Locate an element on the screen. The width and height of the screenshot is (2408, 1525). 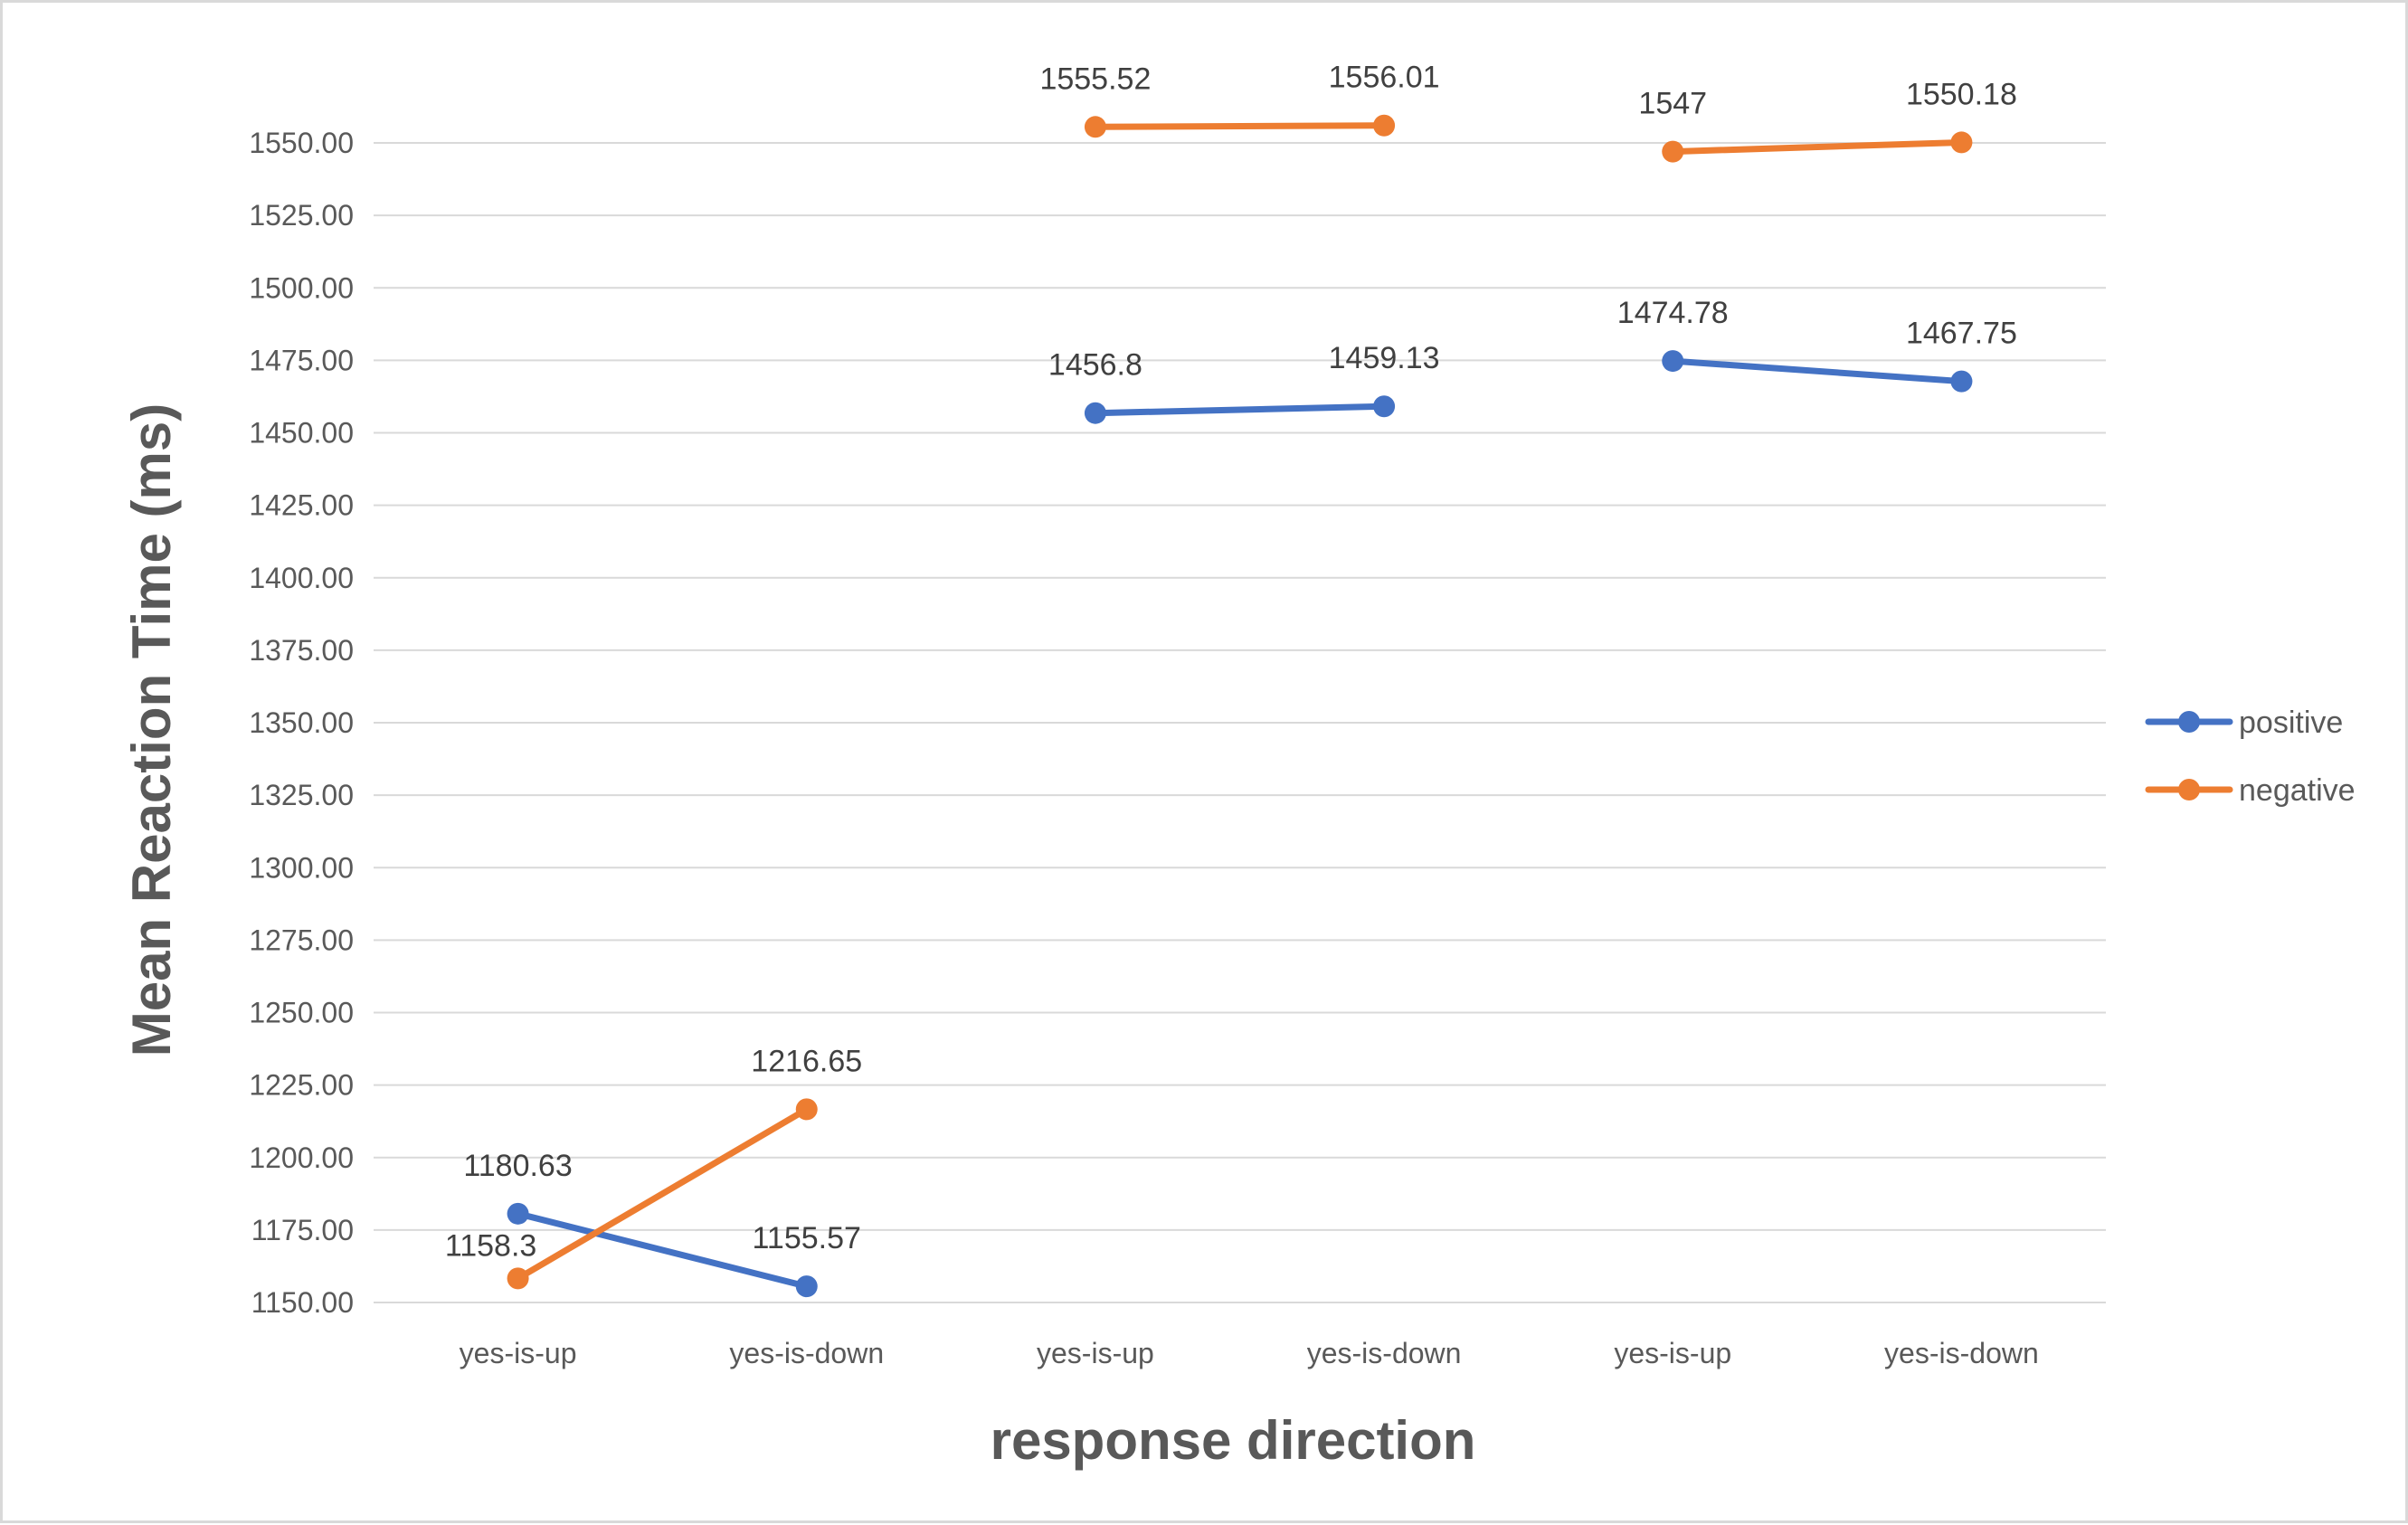
data-label-positive: 1456.8 is located at coordinates (1095, 366).